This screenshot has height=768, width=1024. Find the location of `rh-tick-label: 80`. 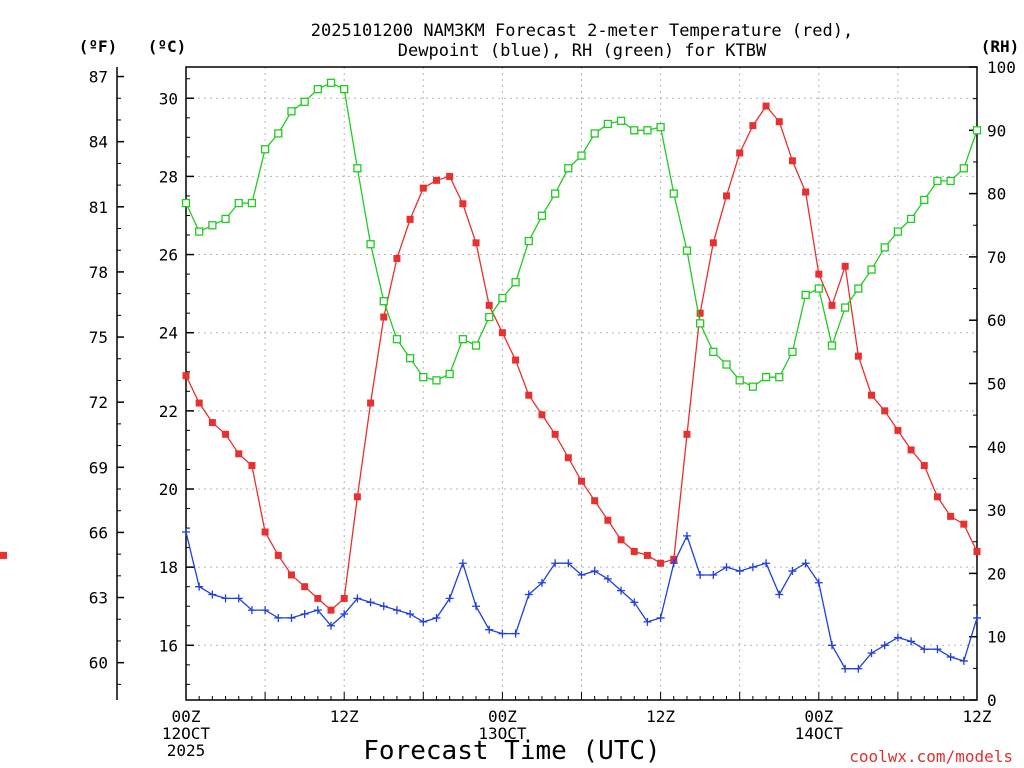

rh-tick-label: 80 is located at coordinates (996, 194).